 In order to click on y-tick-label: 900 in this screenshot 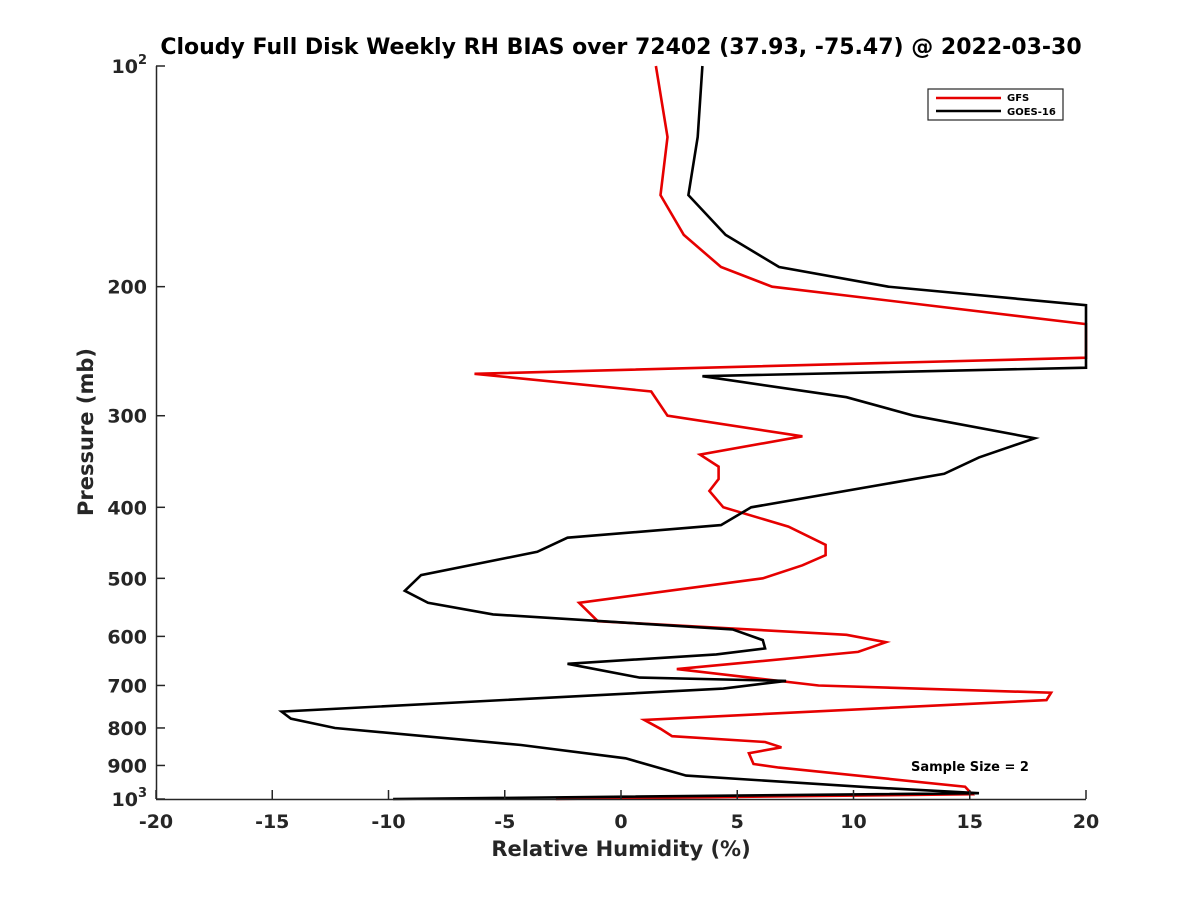, I will do `click(127, 766)`.